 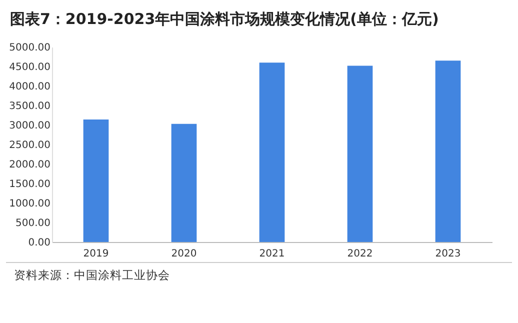 What do you see at coordinates (224, 19) in the screenshot?
I see `chart-title: 图表7：2019-2023年中国涂料市场规模变化情况(单位：亿元)` at bounding box center [224, 19].